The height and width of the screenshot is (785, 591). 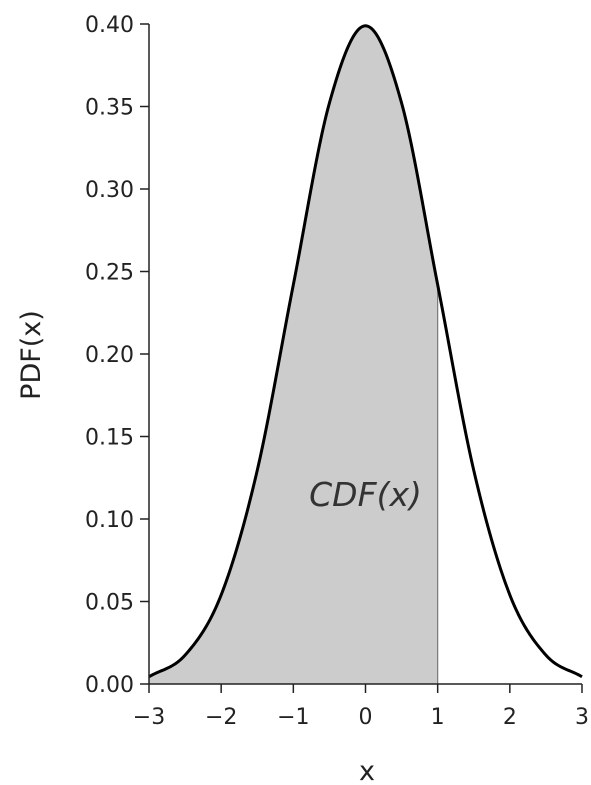 I want to click on x-tick-label: −1, so click(x=293, y=717).